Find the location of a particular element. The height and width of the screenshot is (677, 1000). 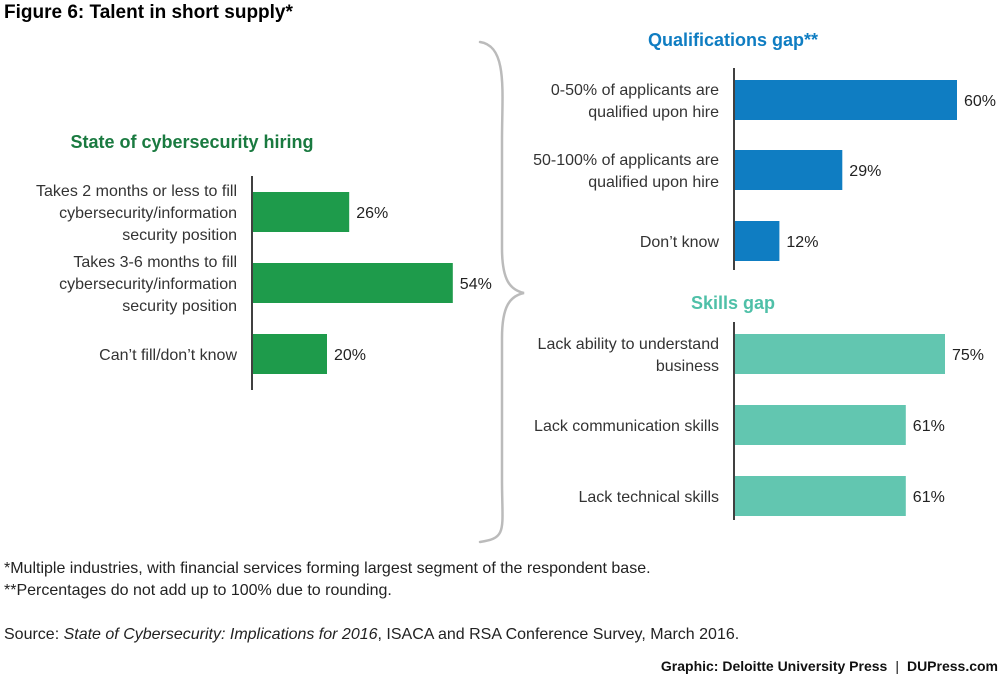

skills-category-label-3-line-1: Lack technical skills is located at coordinates (649, 497).